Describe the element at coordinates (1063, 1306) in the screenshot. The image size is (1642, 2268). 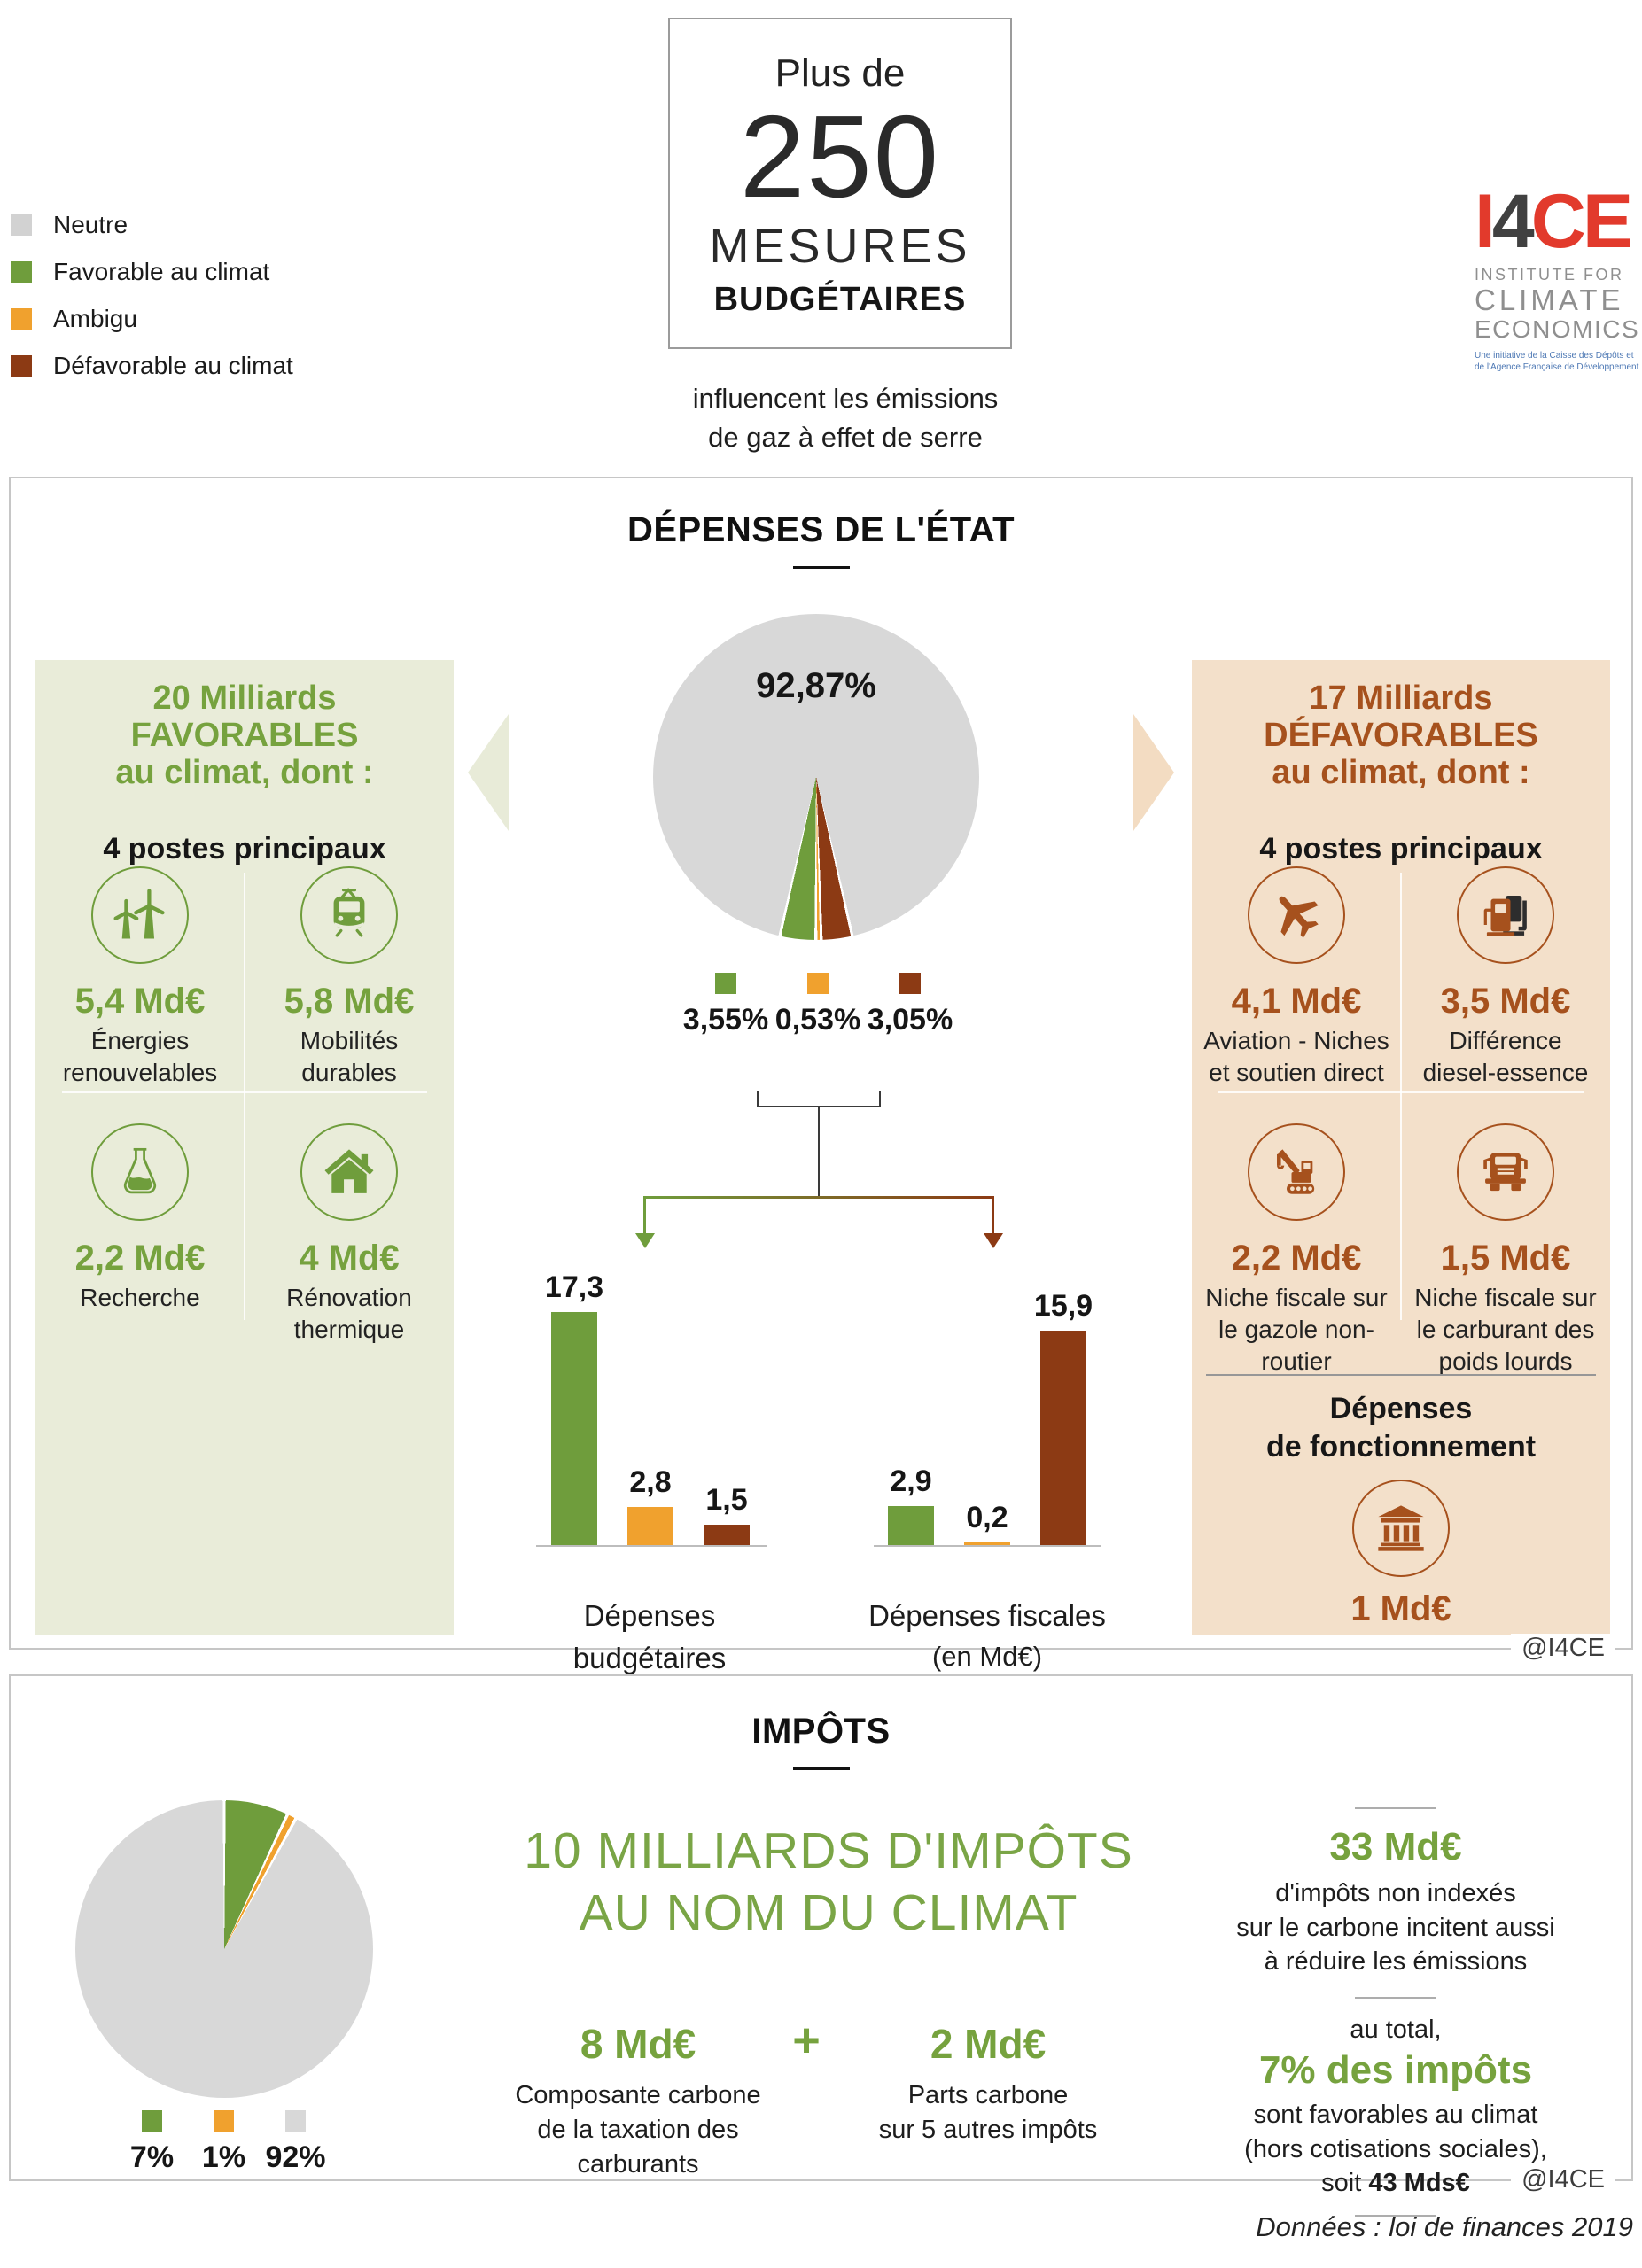
I see `bar-value-label: 15,9` at that location.